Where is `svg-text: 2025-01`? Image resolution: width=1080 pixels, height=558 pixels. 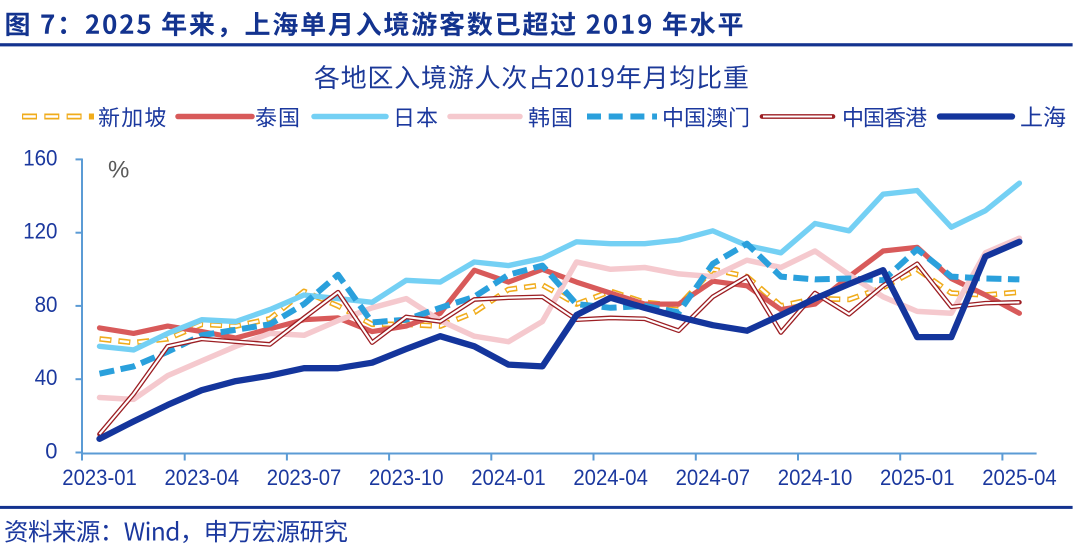
svg-text: 2025-01 is located at coordinates (917, 477).